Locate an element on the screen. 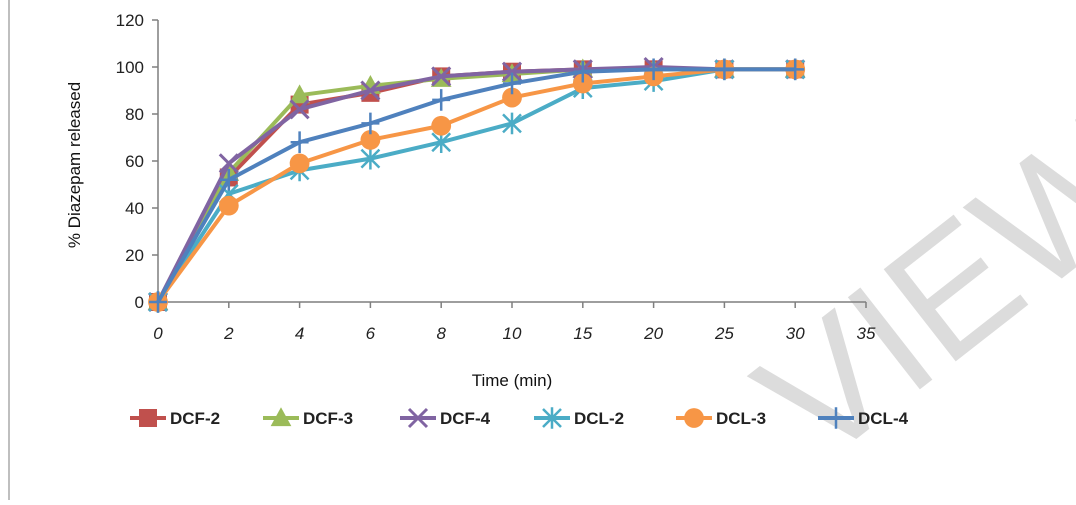 Image resolution: width=1076 pixels, height=505 pixels. legend-entry-dcl-4: DCL-4 is located at coordinates (863, 418).